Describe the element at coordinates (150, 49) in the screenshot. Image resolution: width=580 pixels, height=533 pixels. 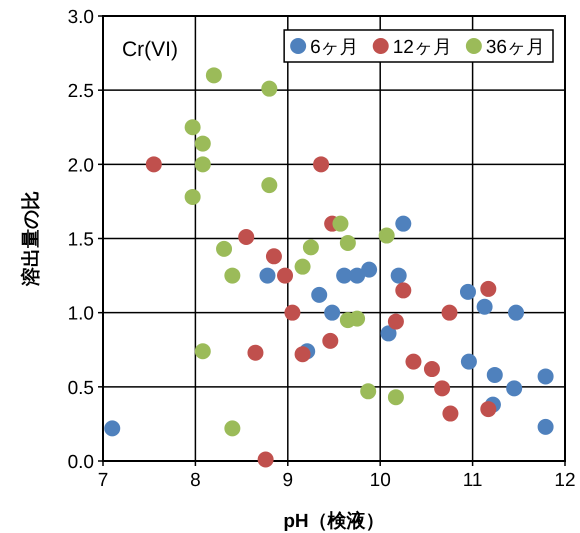
I see `annotation: Cr(VI)` at that location.